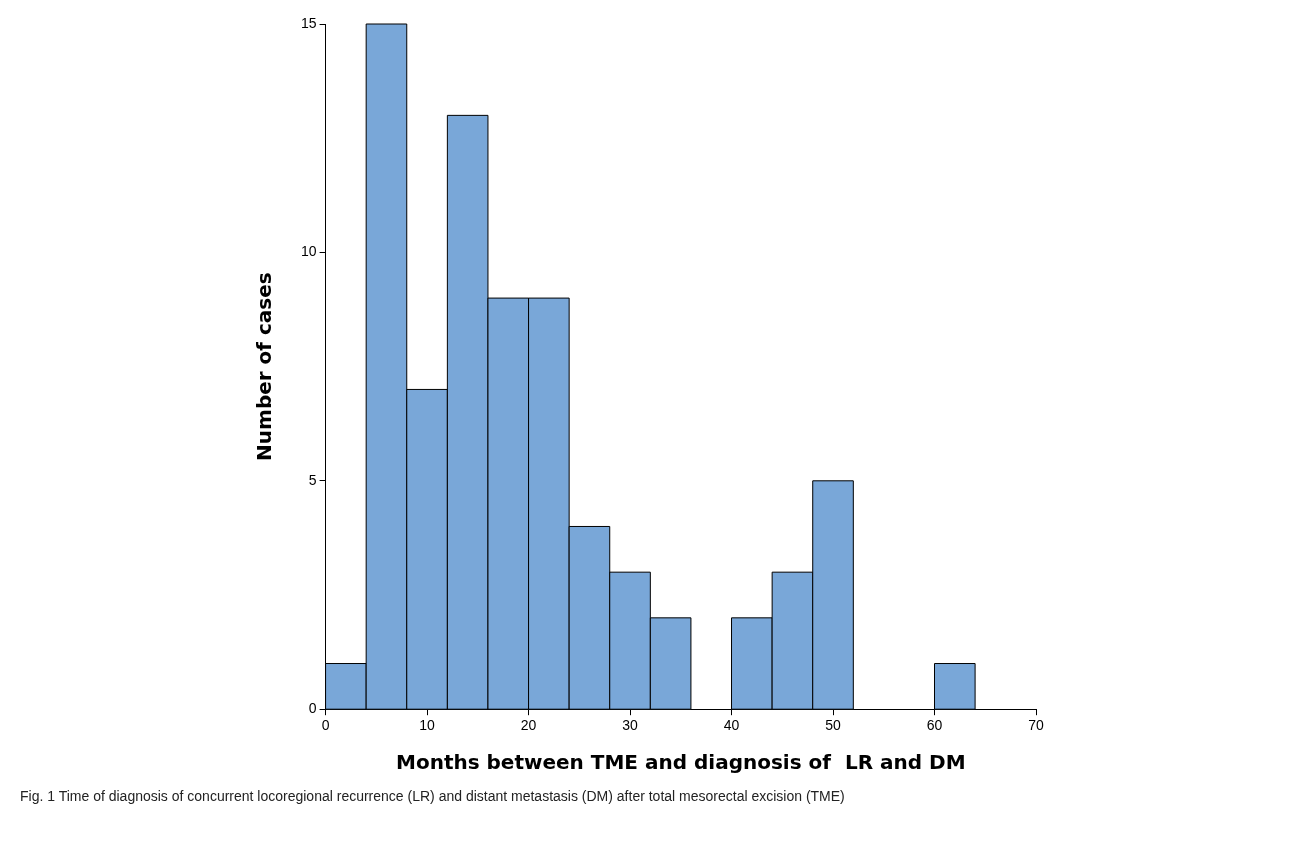  I want to click on y-axis-title: Number of cases, so click(264, 366).